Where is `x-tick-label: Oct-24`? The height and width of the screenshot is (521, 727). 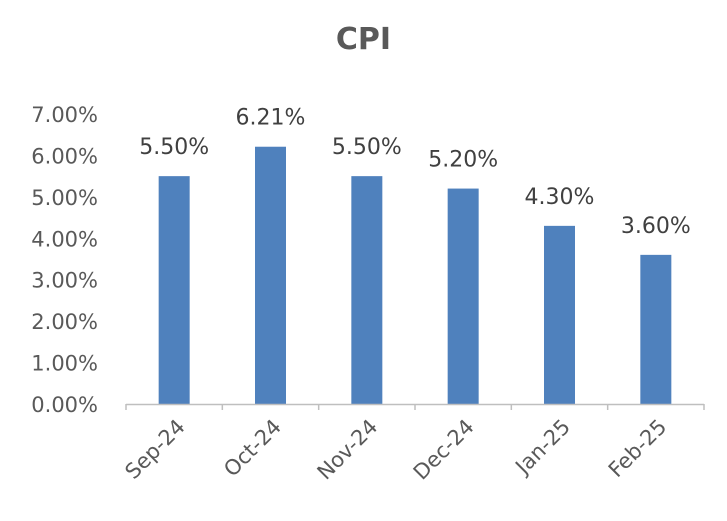 x-tick-label: Oct-24 is located at coordinates (252, 448).